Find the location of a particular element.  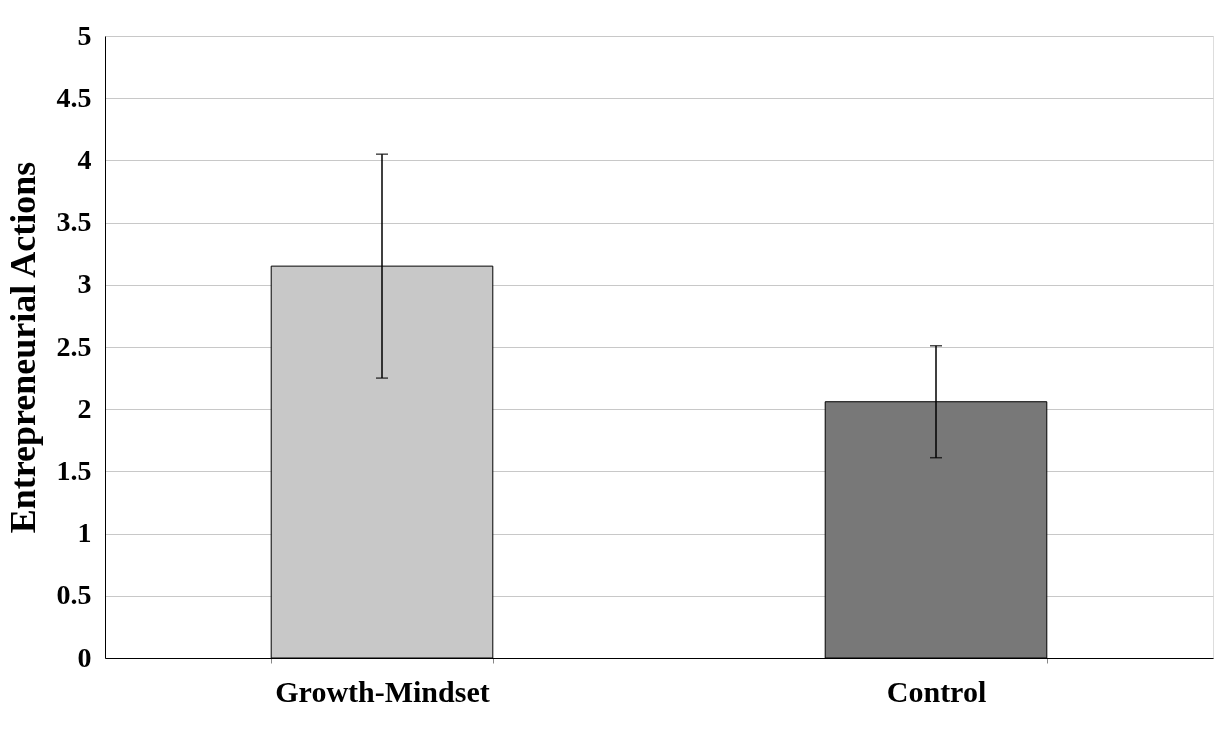

y-tick-label: 5 is located at coordinates (84, 35).